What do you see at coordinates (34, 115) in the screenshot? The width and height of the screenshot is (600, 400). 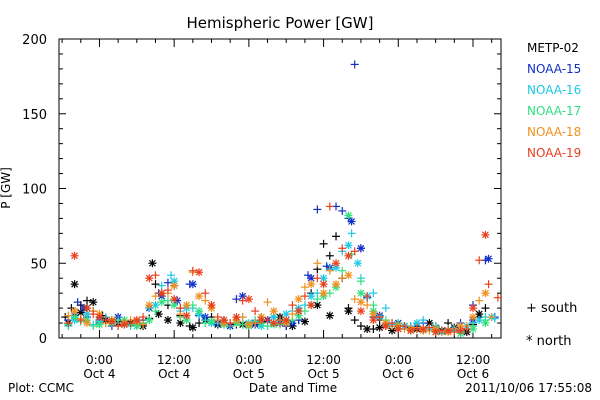 I see `y-tick-label: 150` at bounding box center [34, 115].